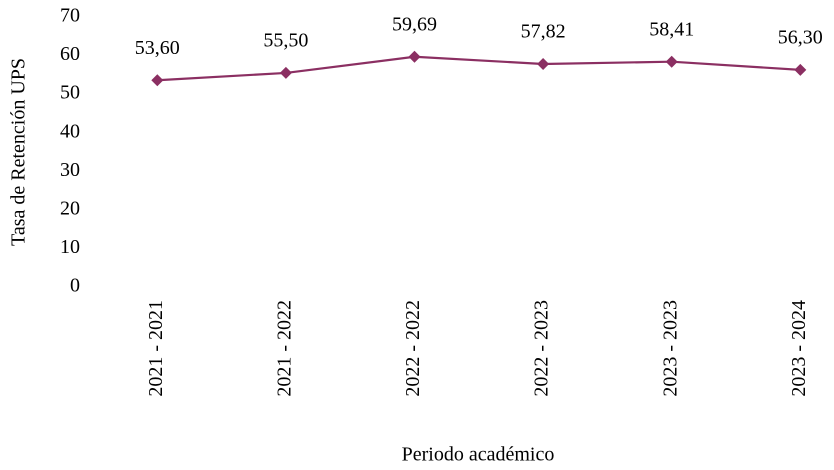  I want to click on y-tick-label: 30, so click(70, 170).